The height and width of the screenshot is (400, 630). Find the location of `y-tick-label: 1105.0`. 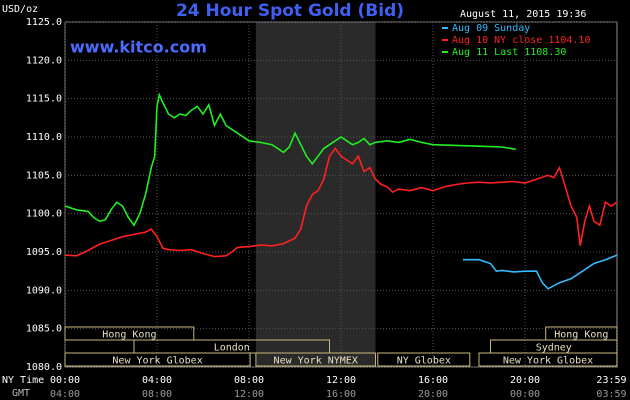

y-tick-label: 1105.0 is located at coordinates (44, 175).